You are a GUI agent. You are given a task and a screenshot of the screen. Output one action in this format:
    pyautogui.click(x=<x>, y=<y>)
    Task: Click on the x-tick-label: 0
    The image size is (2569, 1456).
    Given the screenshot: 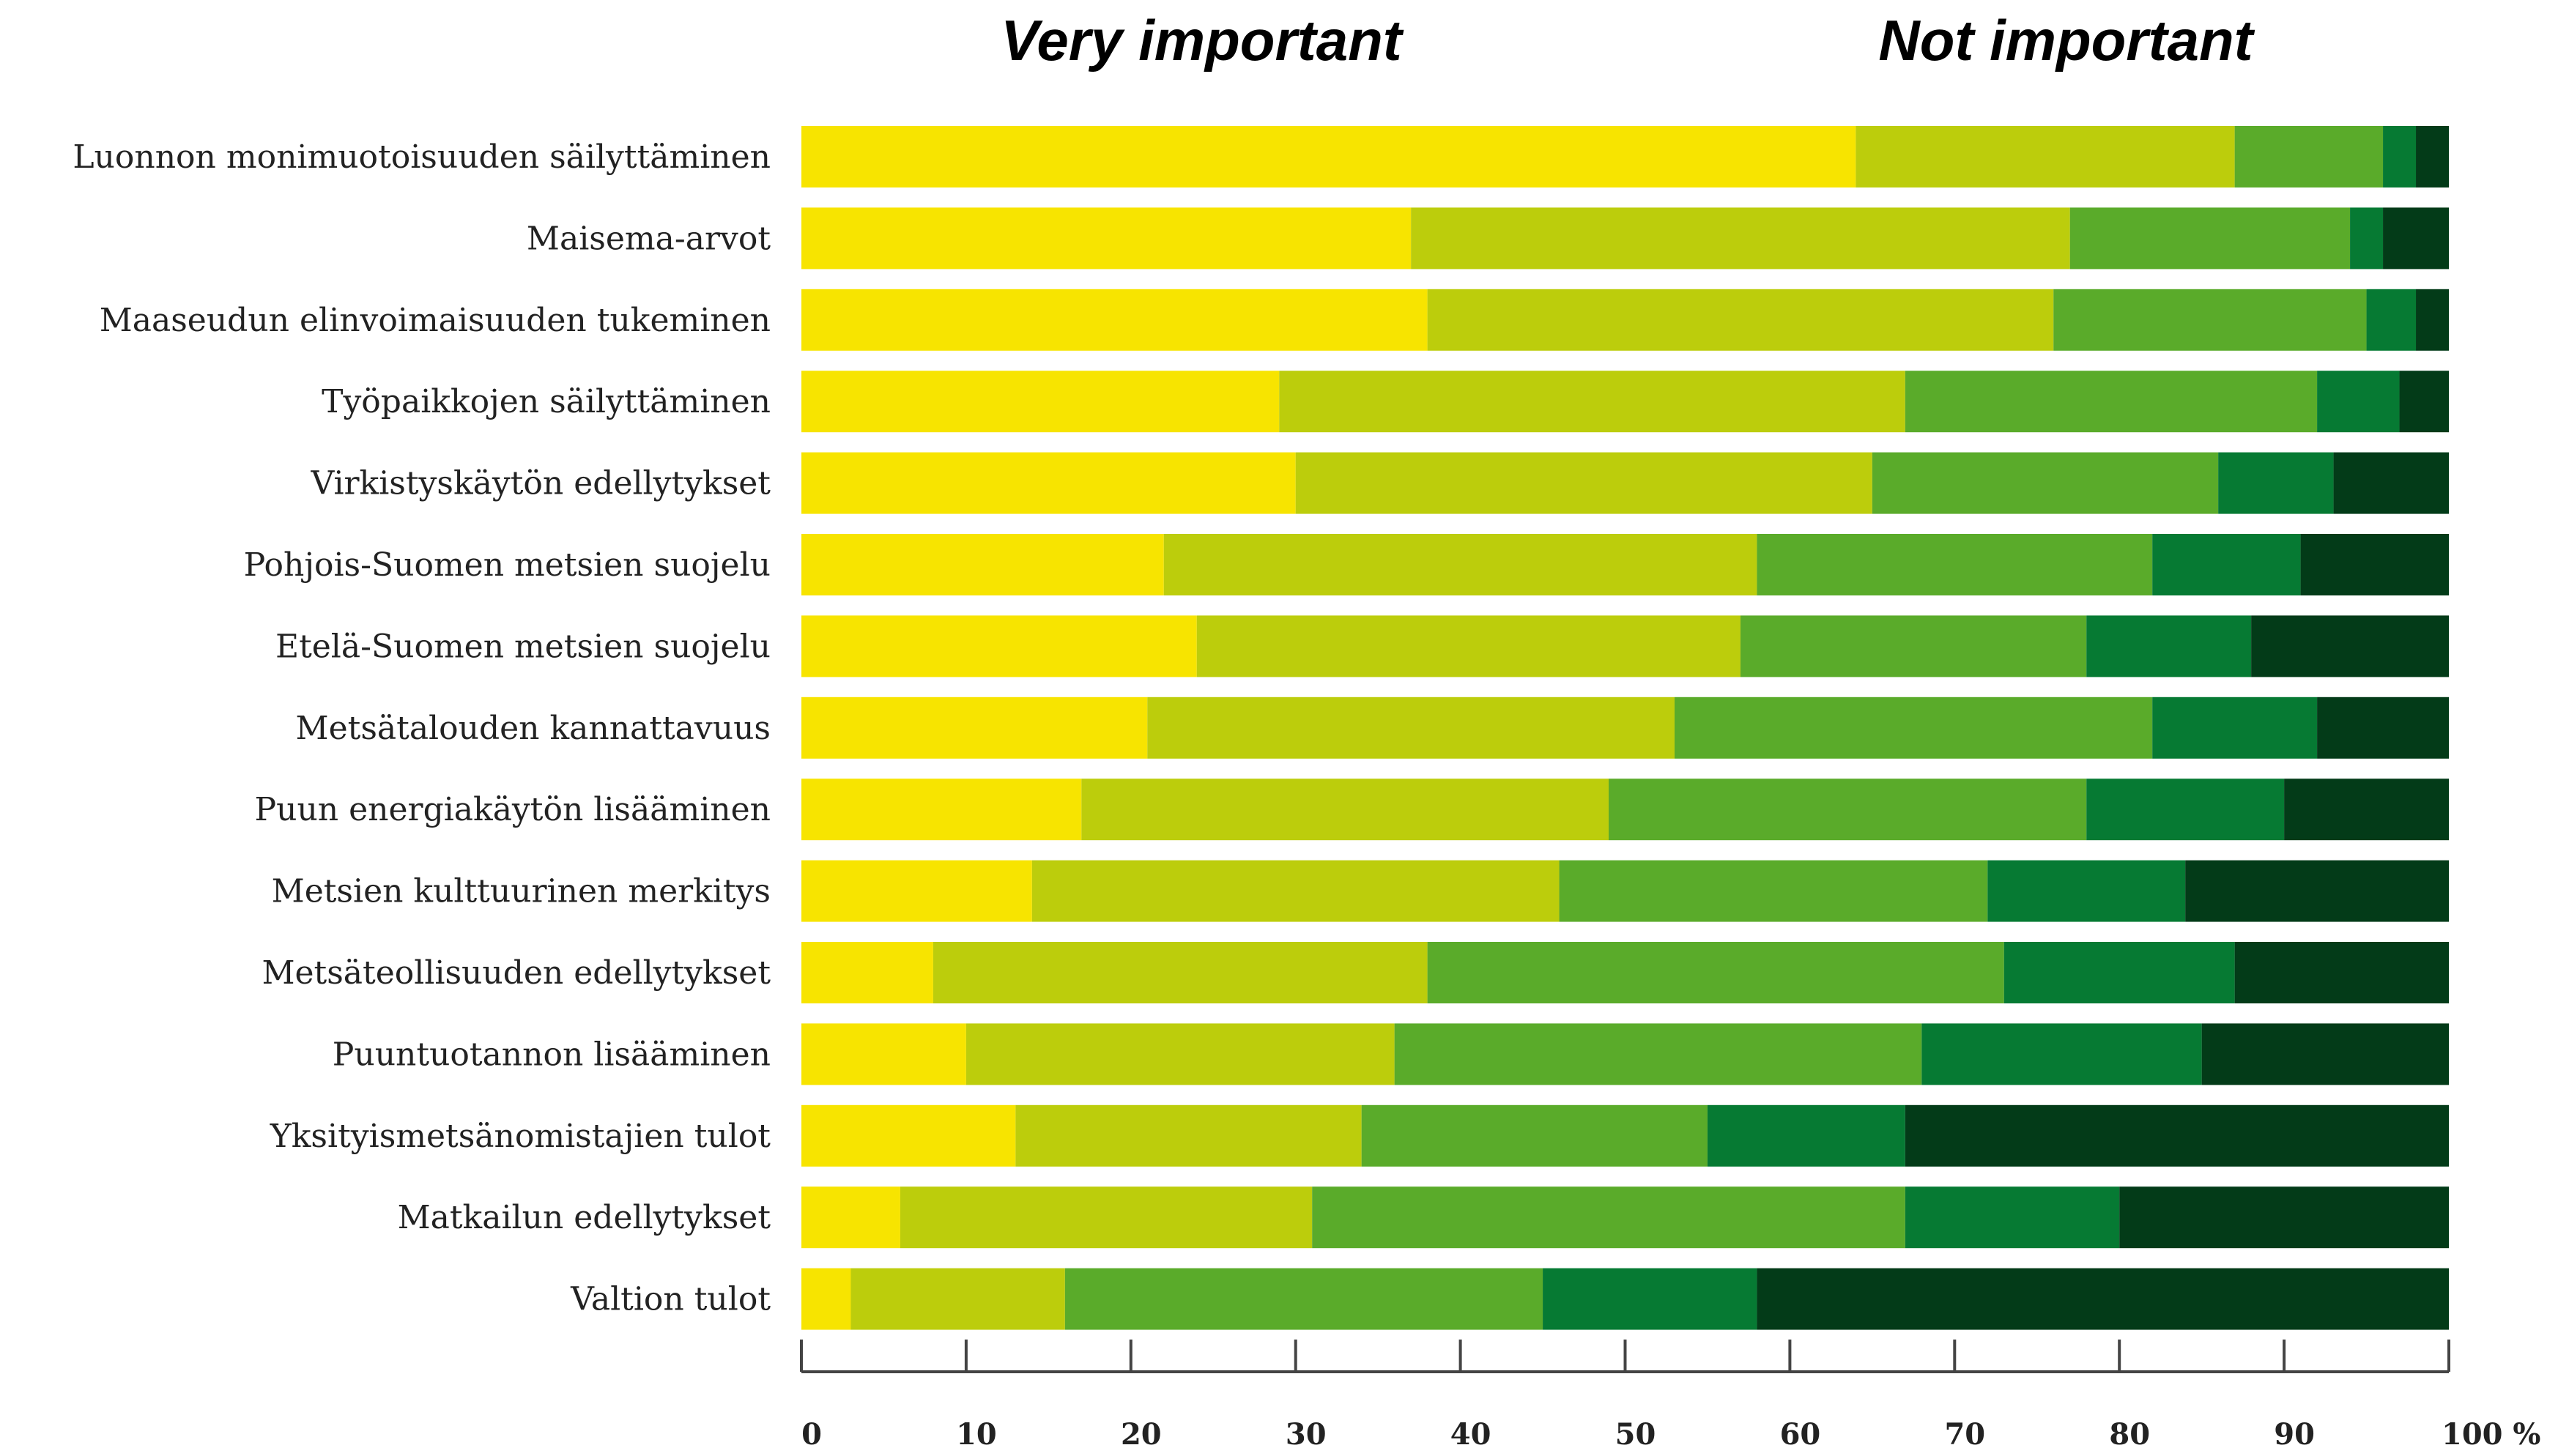 What is the action you would take?
    pyautogui.click(x=812, y=1434)
    